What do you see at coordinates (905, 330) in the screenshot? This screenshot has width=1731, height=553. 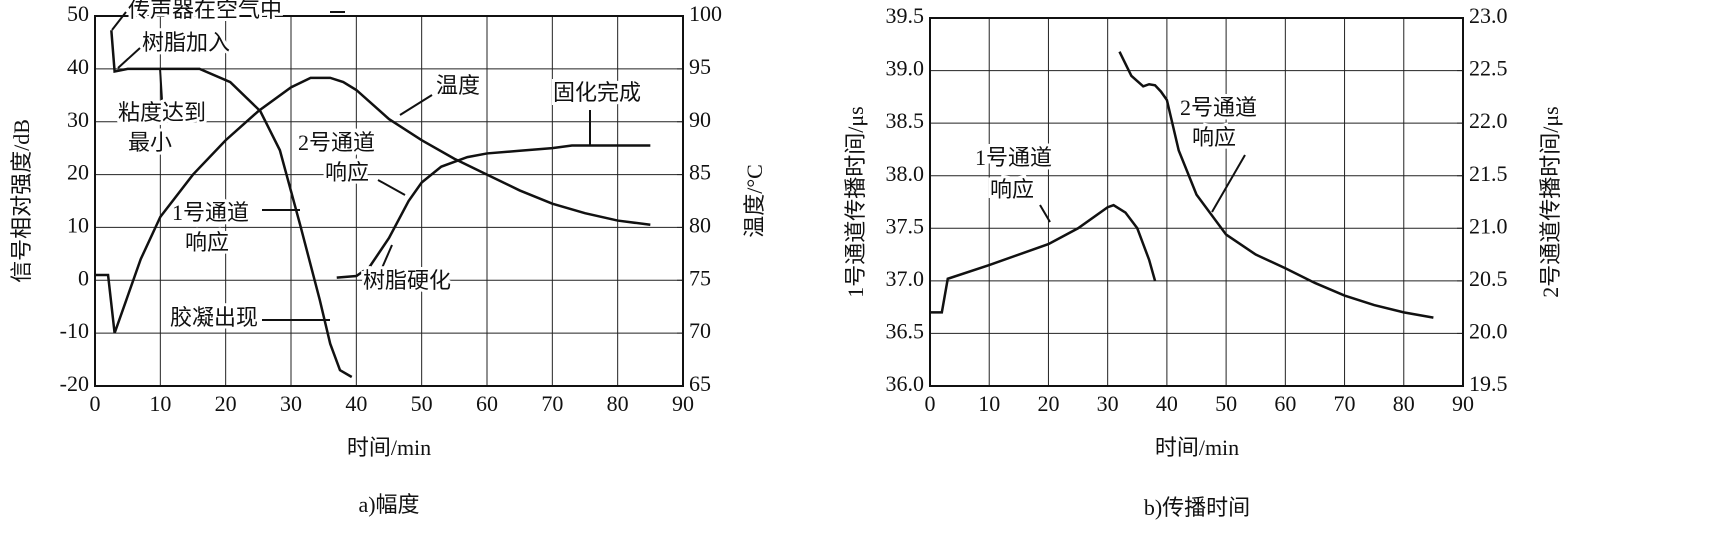 I see `y-tick-label: 36.5` at bounding box center [905, 330].